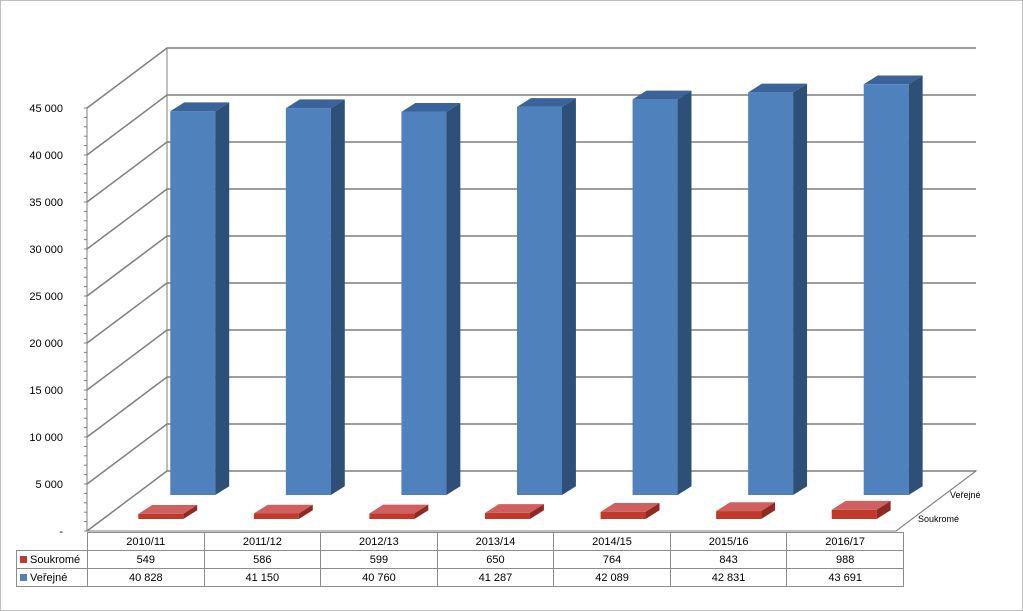 This screenshot has width=1023, height=611. I want to click on y-tick-label: 15 000, so click(46, 391).